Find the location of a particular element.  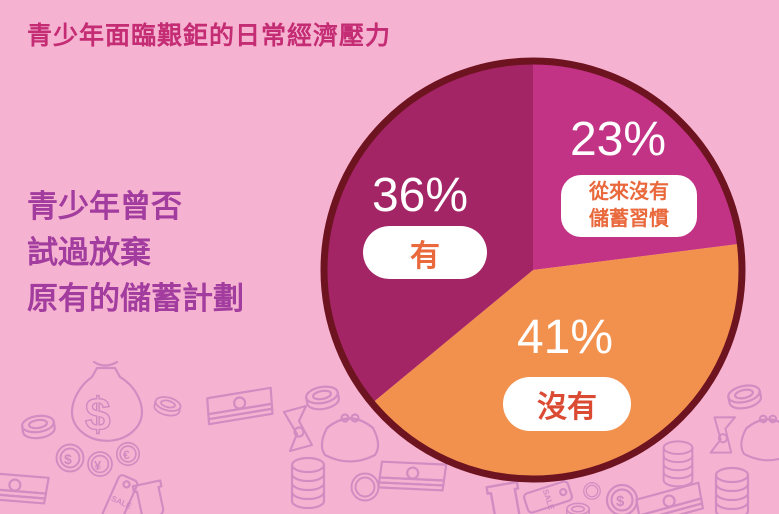

pie-label-never-saved-line2: 儲蓄習慣 is located at coordinates (629, 219).